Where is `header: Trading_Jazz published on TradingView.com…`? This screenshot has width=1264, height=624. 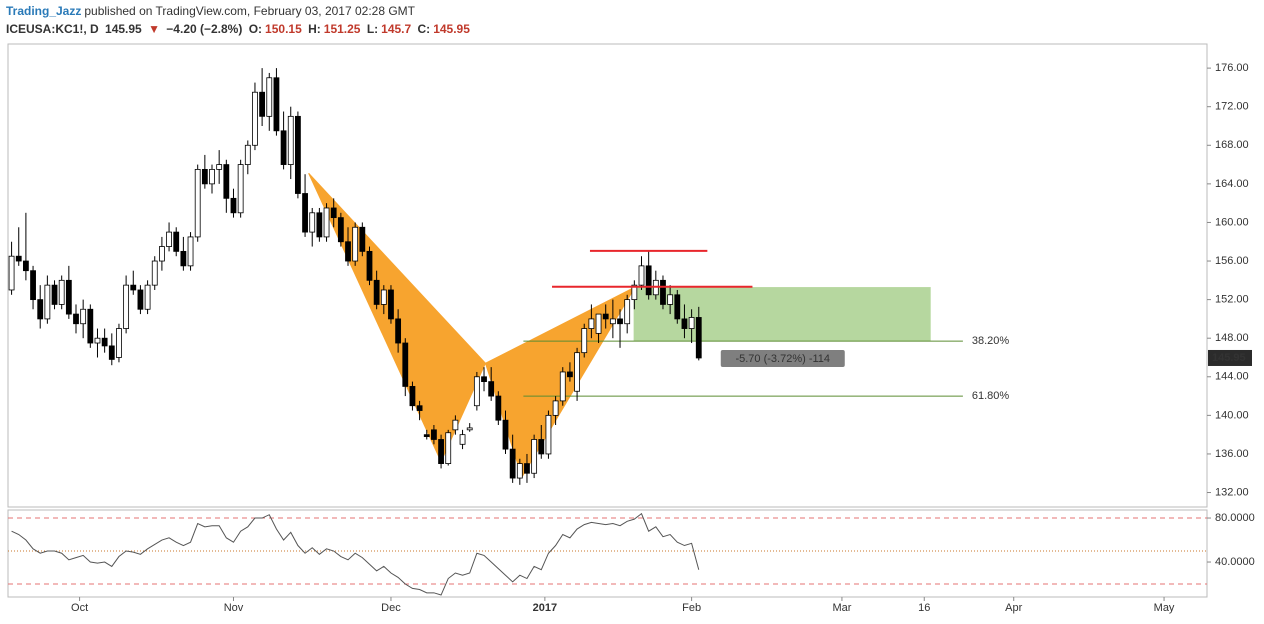
header: Trading_Jazz published on TradingView.com… is located at coordinates (239, 20).